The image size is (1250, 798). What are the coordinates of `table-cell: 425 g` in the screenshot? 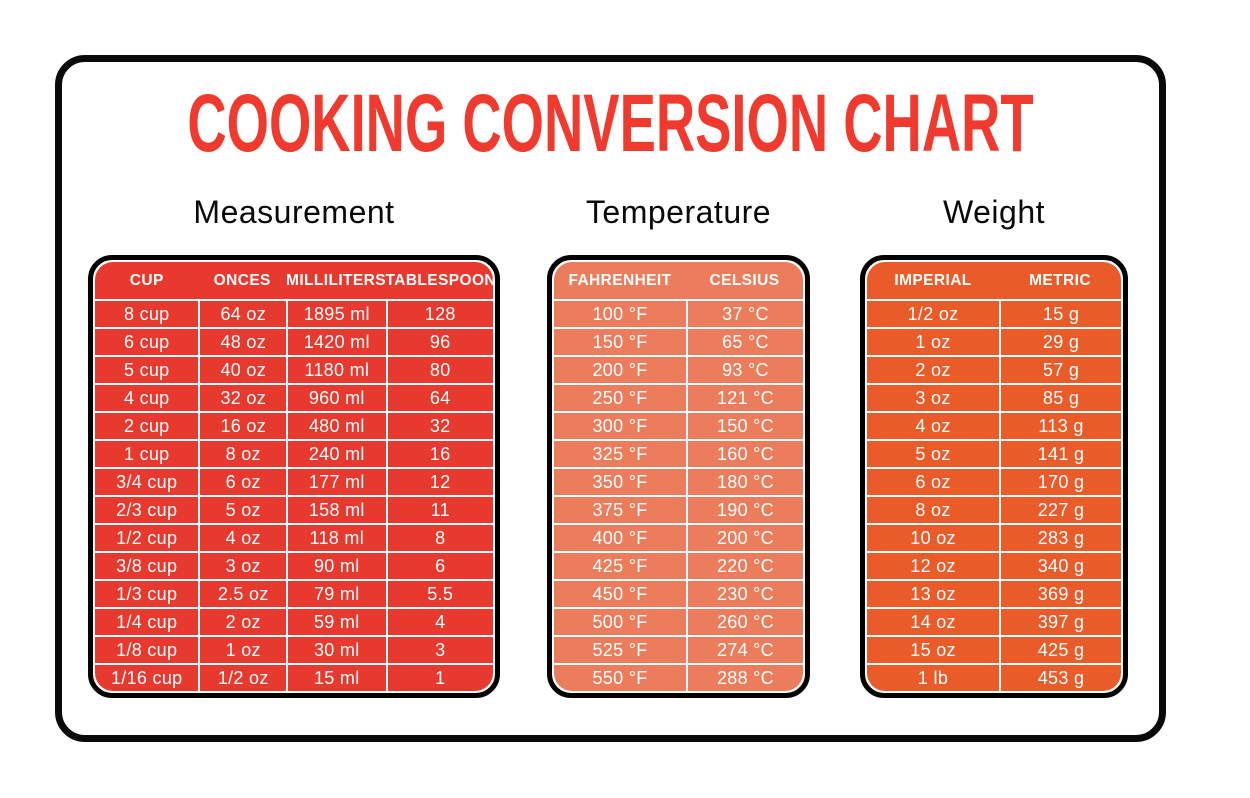 It's located at (1060, 650).